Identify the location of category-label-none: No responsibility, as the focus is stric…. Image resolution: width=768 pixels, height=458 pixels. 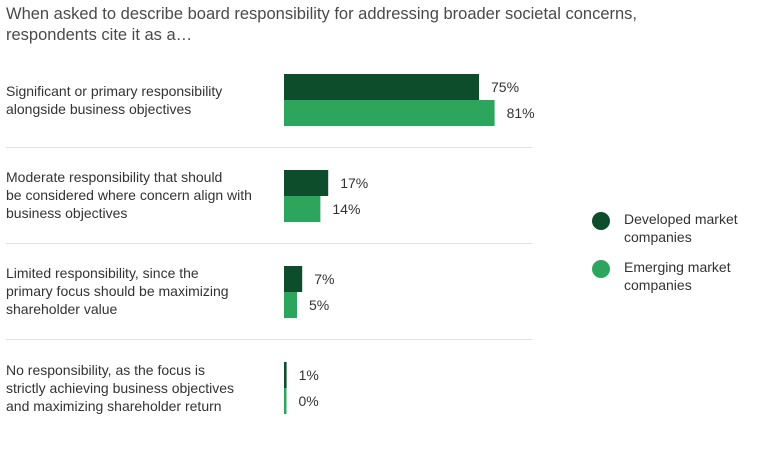
(120, 388).